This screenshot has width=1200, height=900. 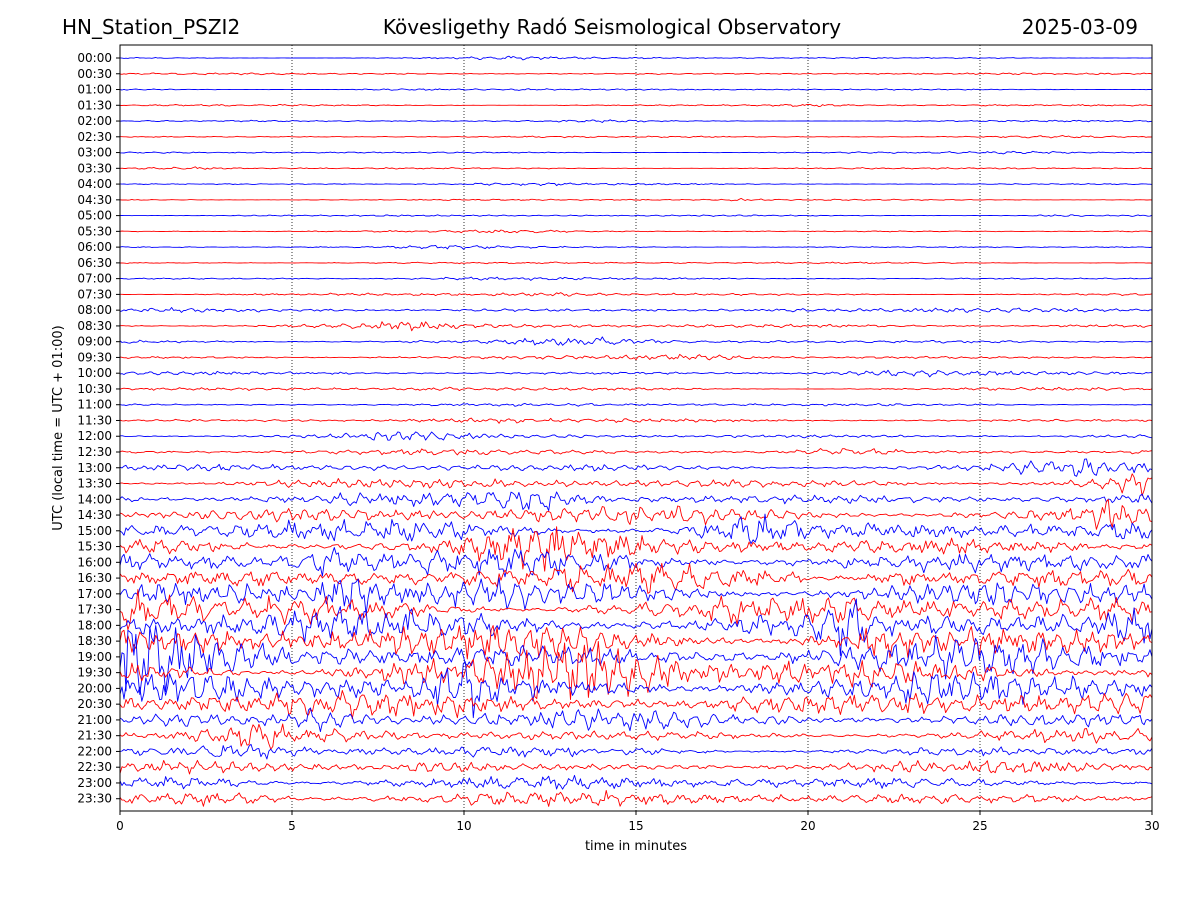 What do you see at coordinates (94, 231) in the screenshot?
I see `y-tick-label: 05:30` at bounding box center [94, 231].